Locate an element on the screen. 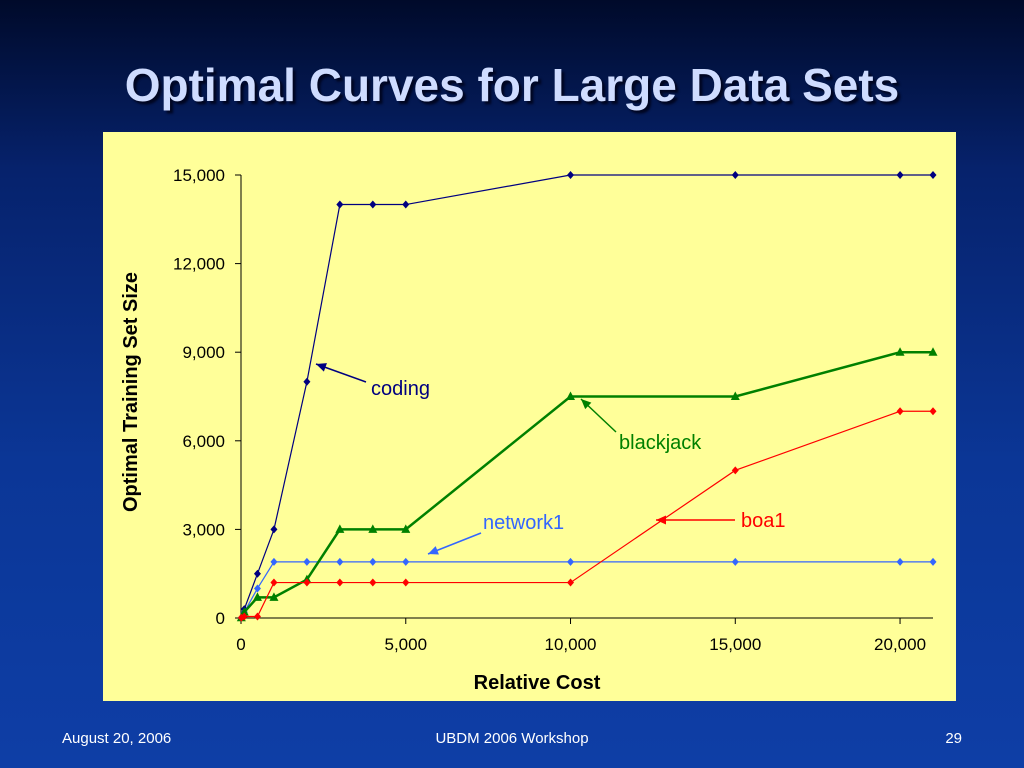 This screenshot has width=1024, height=768. x-tick-label: 20,000 is located at coordinates (900, 644).